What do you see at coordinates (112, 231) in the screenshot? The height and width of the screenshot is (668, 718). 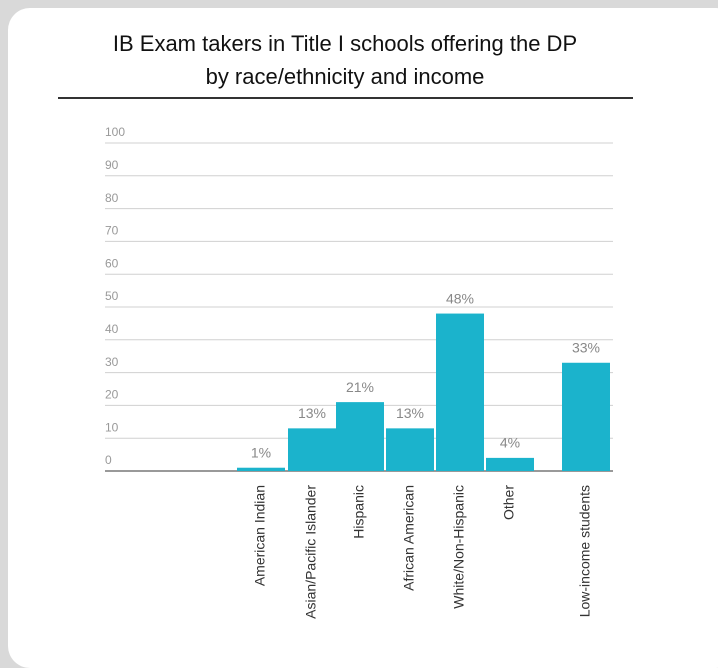 I see `y-tick-label: 70` at bounding box center [112, 231].